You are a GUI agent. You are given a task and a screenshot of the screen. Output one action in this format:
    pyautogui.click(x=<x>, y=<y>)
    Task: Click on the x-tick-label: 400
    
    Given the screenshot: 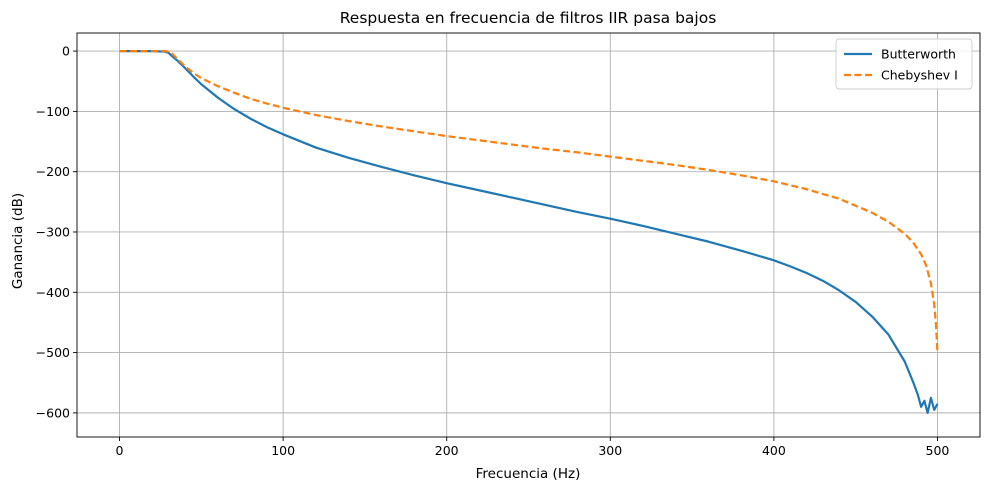 What is the action you would take?
    pyautogui.click(x=774, y=450)
    